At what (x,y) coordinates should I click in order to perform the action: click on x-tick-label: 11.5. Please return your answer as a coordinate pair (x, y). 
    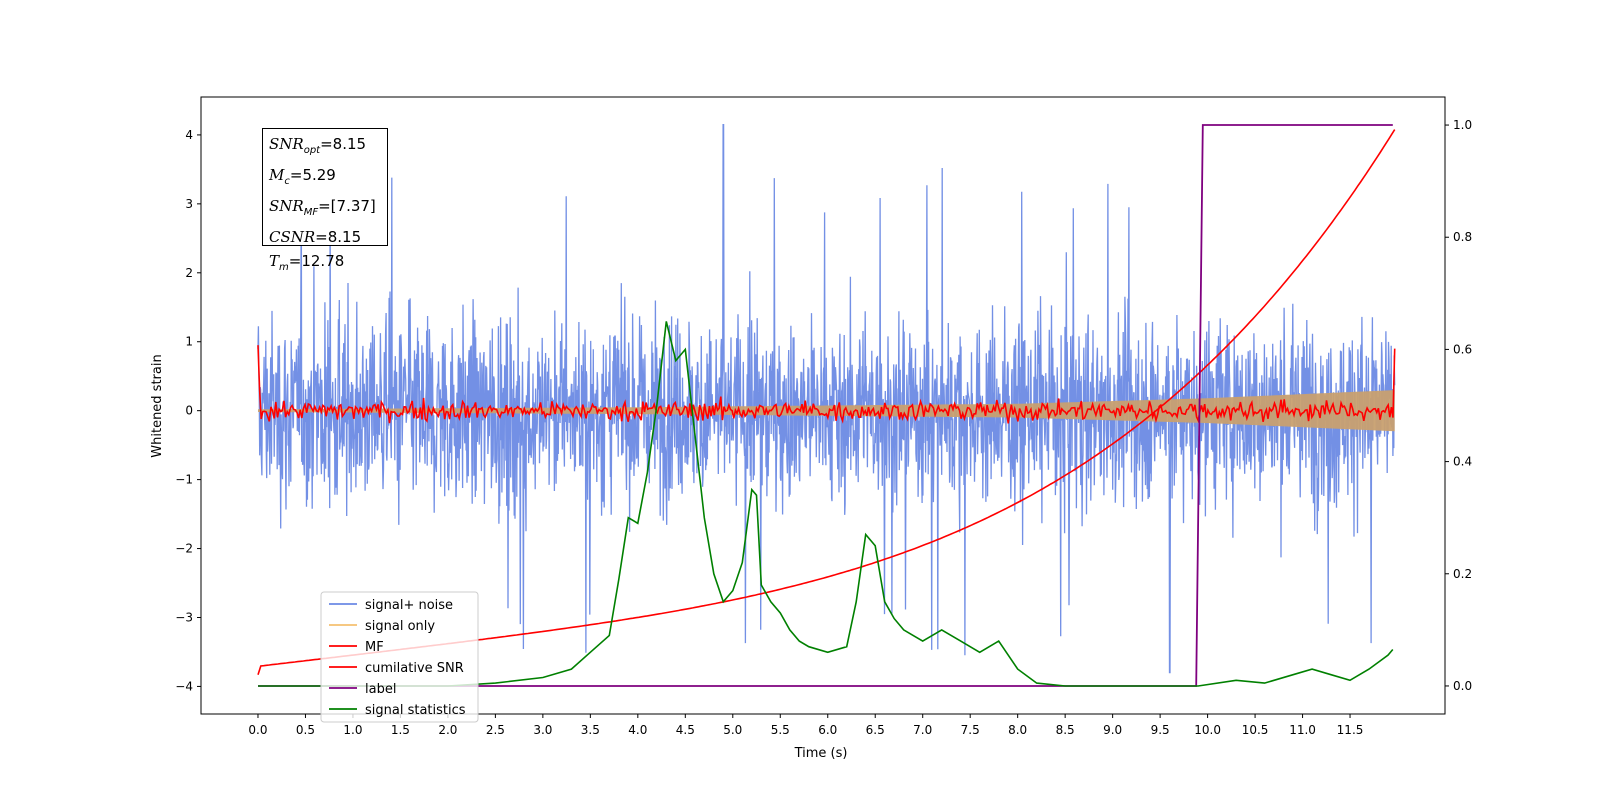
    Looking at the image, I should click on (1350, 730).